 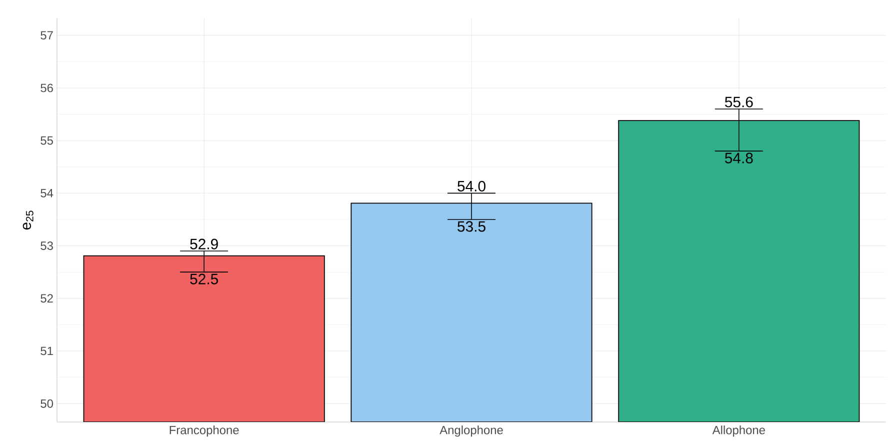 I want to click on annotation: 53.5, so click(x=472, y=226).